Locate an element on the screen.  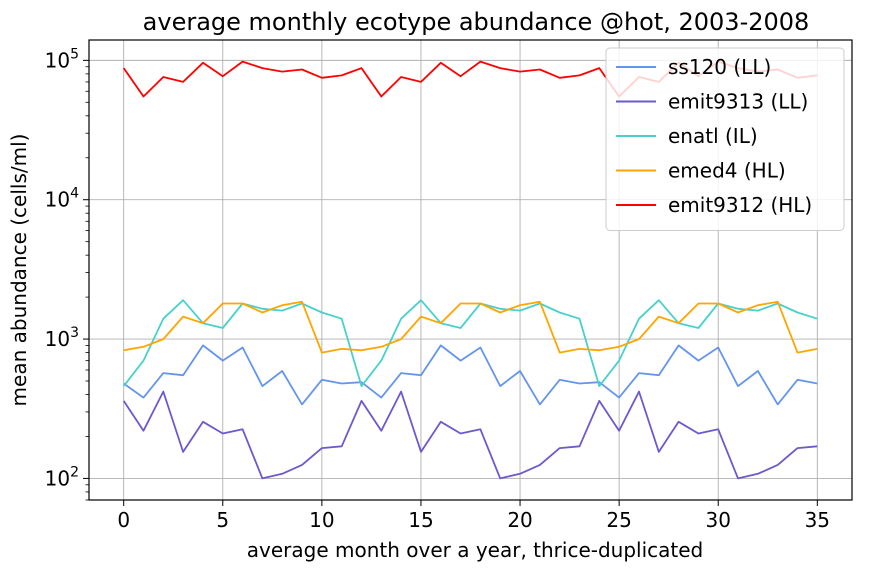
y-axis-label: mean abundance (cells/ml) is located at coordinates (19, 270).